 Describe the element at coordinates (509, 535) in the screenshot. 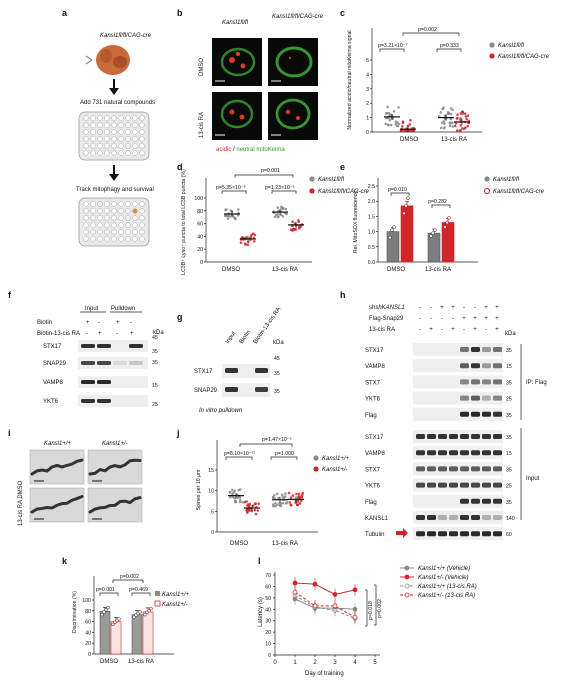

I see `kda-marker: 60` at that location.